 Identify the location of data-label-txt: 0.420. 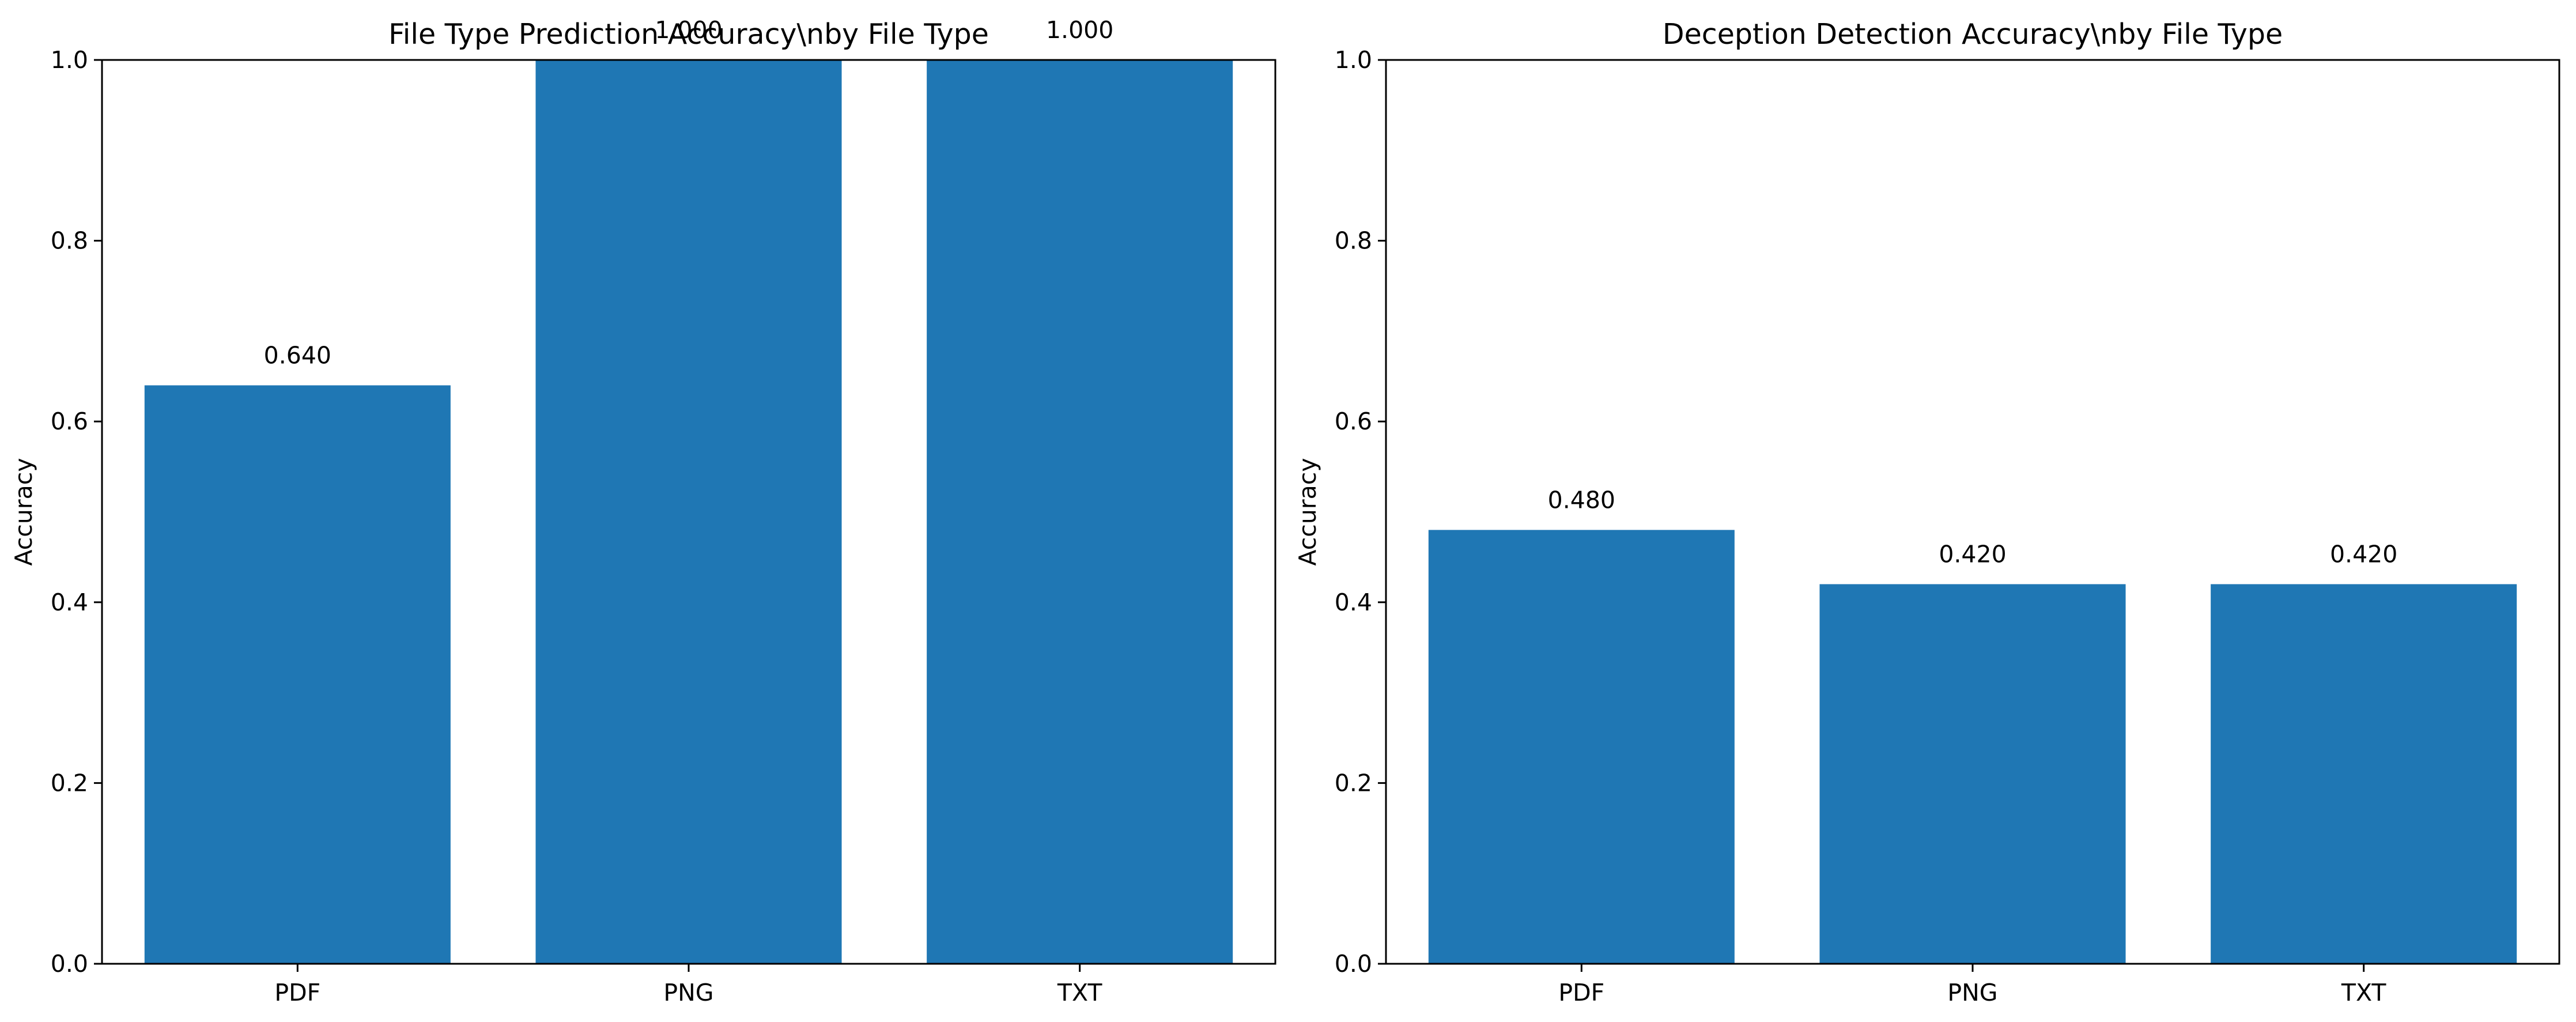
(2363, 554).